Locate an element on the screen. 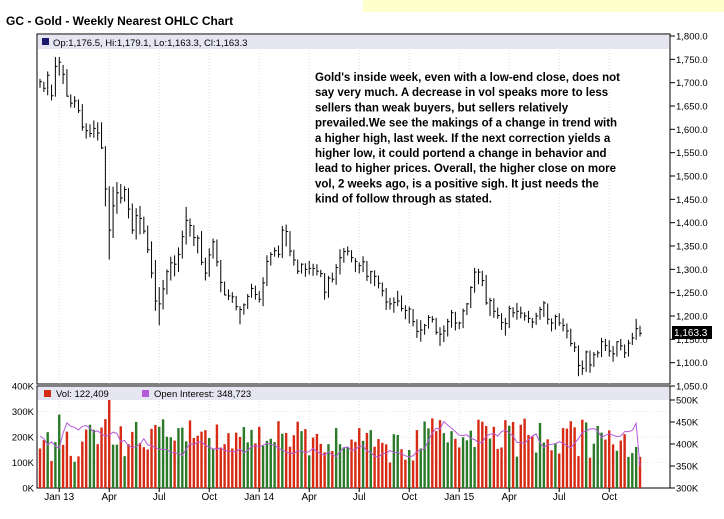 The width and height of the screenshot is (724, 519). oi-y-tick-label: 450K is located at coordinates (687, 423).